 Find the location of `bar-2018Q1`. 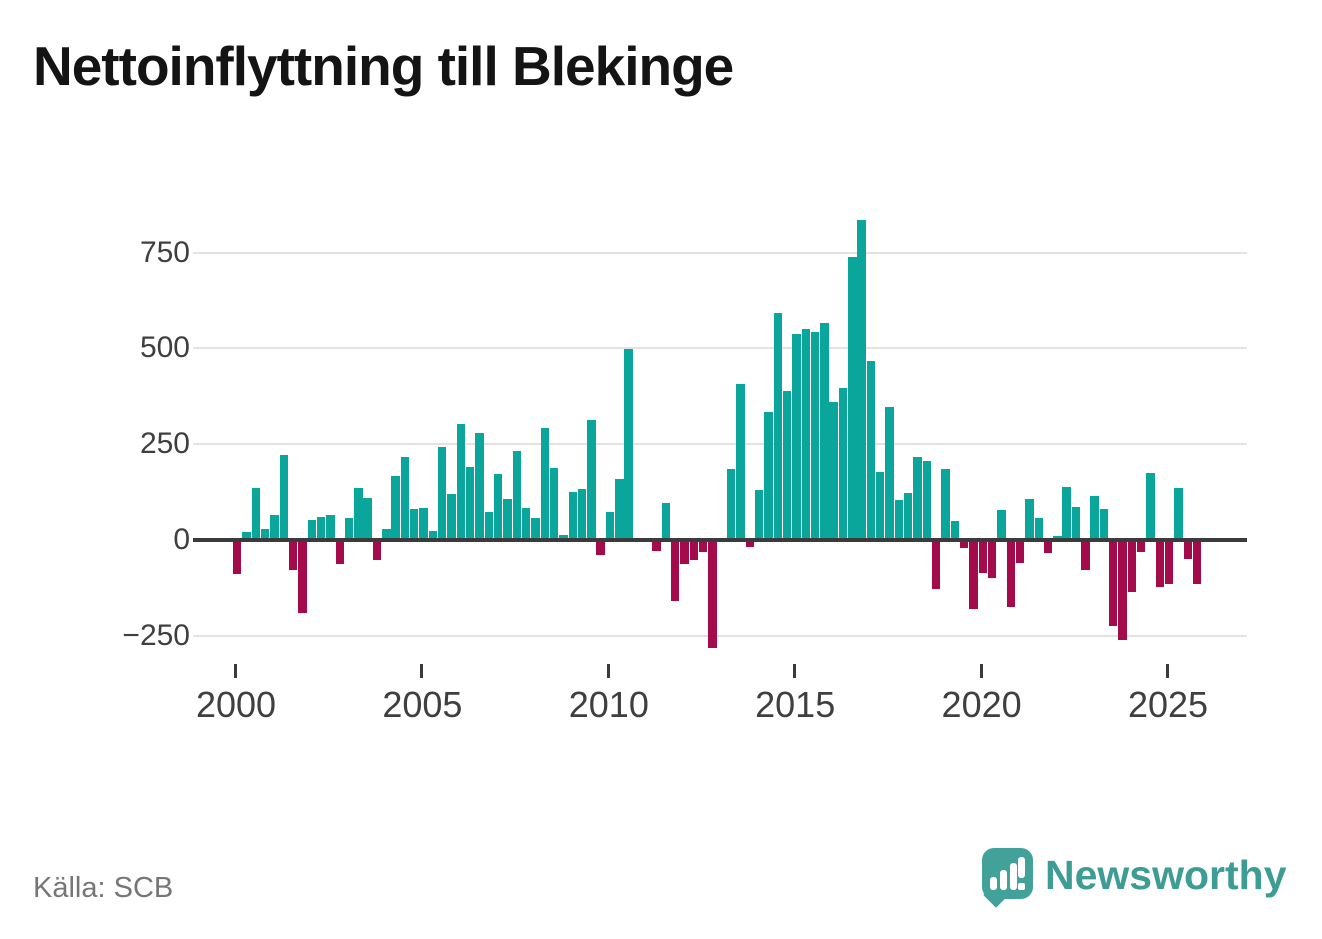

bar-2018Q1 is located at coordinates (908, 516).